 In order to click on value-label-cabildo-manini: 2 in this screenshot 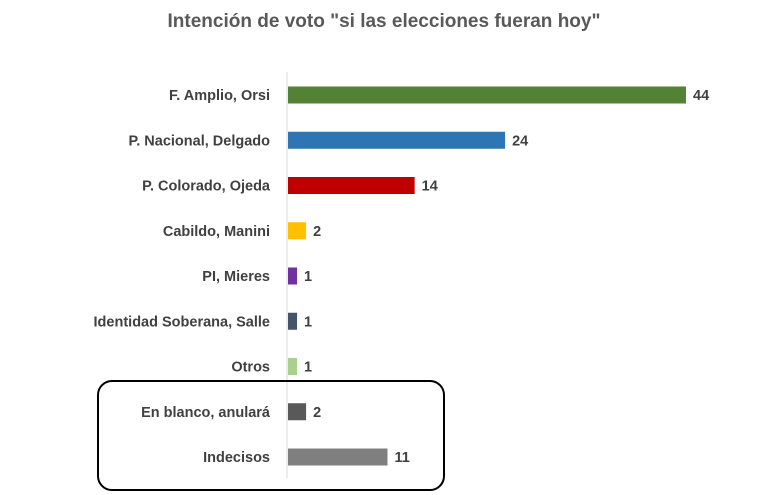, I will do `click(317, 232)`.